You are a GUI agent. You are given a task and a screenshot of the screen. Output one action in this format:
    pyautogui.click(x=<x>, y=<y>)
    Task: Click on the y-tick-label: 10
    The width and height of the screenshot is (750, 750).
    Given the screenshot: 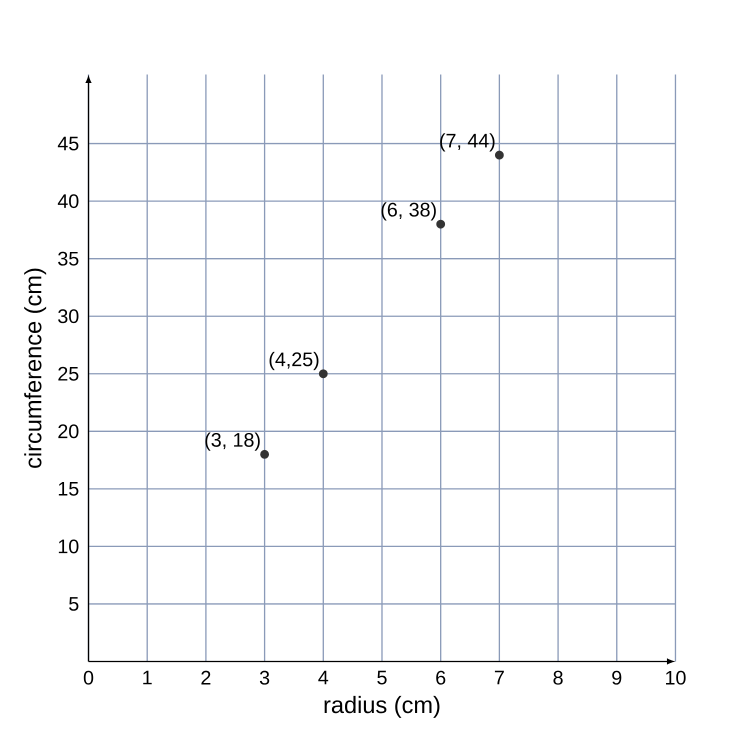 What is the action you would take?
    pyautogui.click(x=68, y=546)
    